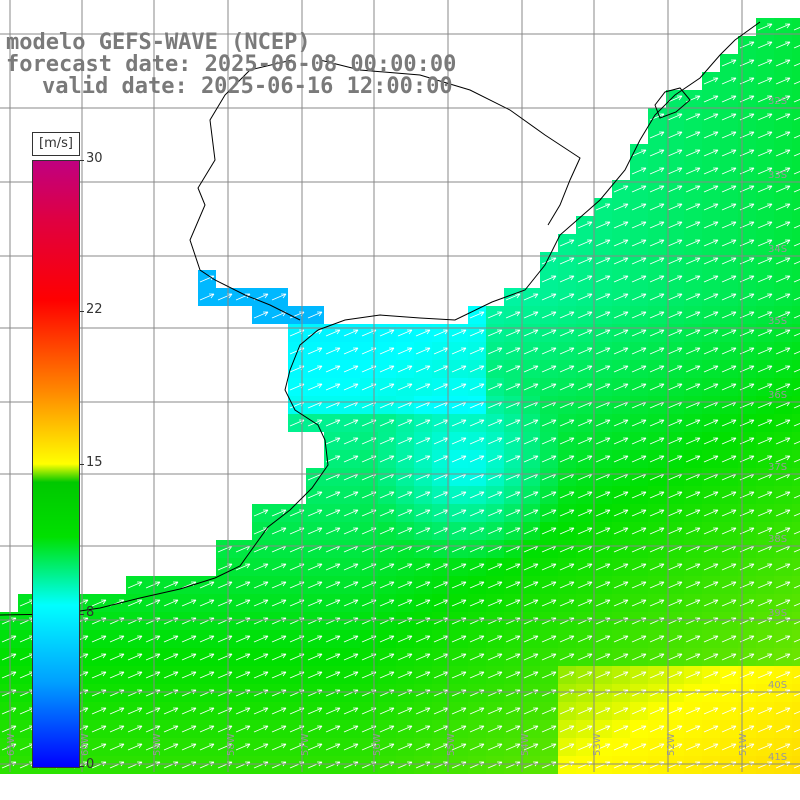 The width and height of the screenshot is (800, 800). I want to click on latitude-label: 36S, so click(777, 395).